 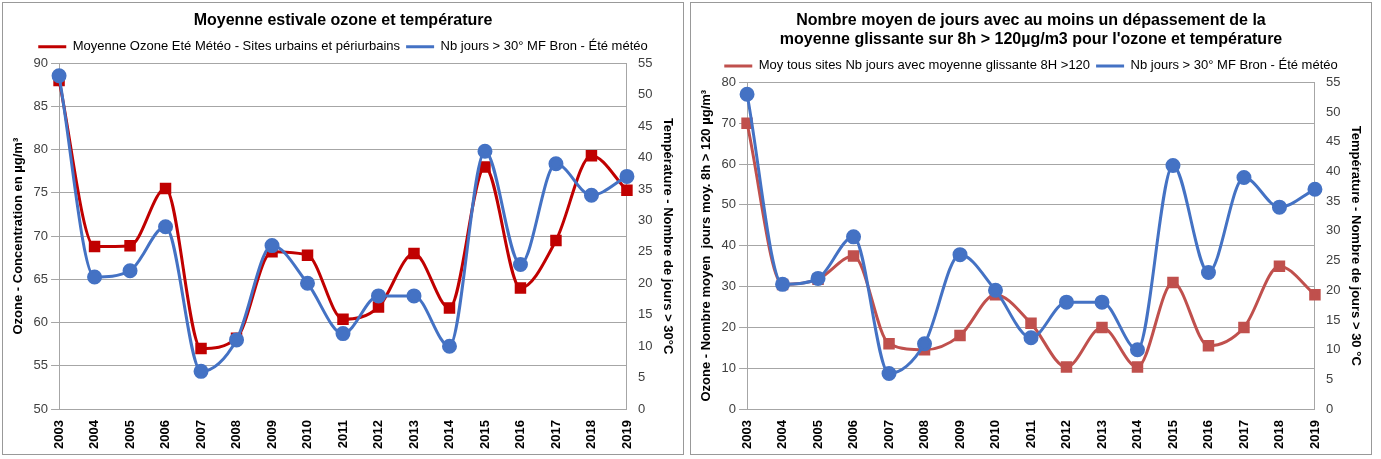 I want to click on y-tick-label: 65, so click(x=41, y=278).